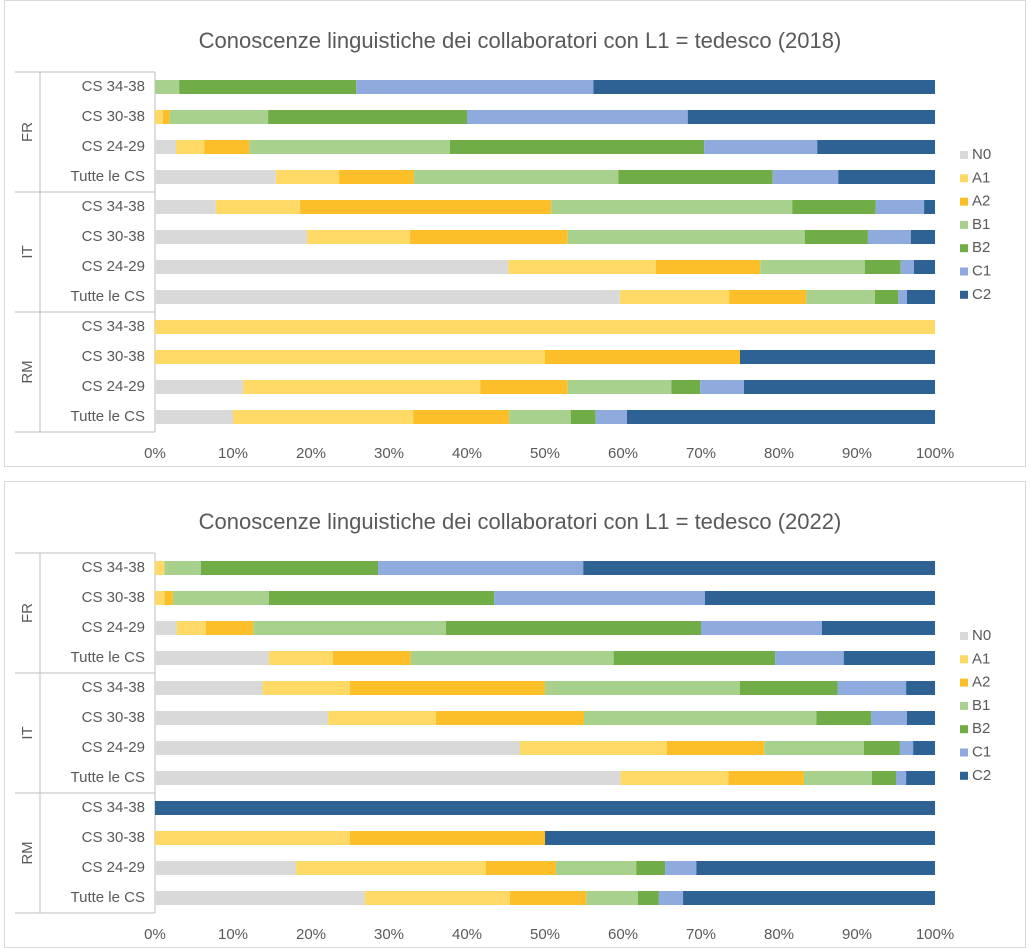 The image size is (1030, 949). Describe the element at coordinates (981, 294) in the screenshot. I see `legend-label: C2` at that location.